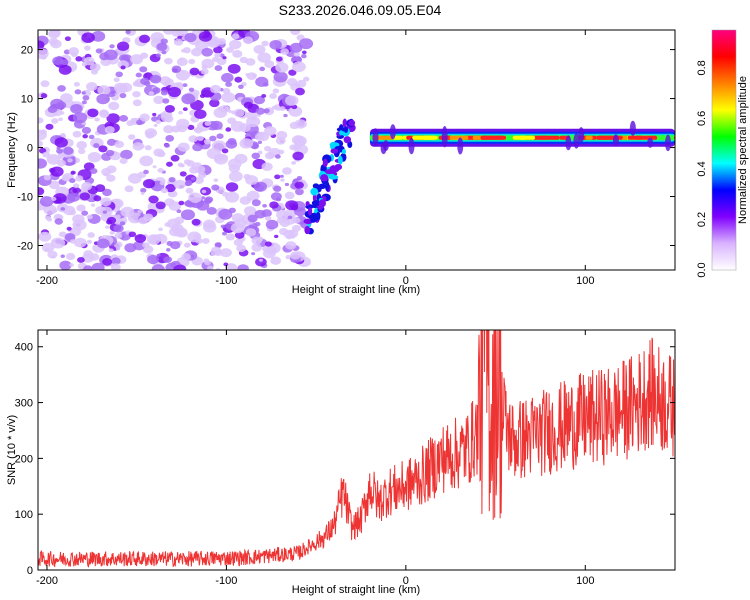 The image size is (750, 600). What do you see at coordinates (30, 149) in the screenshot?
I see `y-tick-label: 0` at bounding box center [30, 149].